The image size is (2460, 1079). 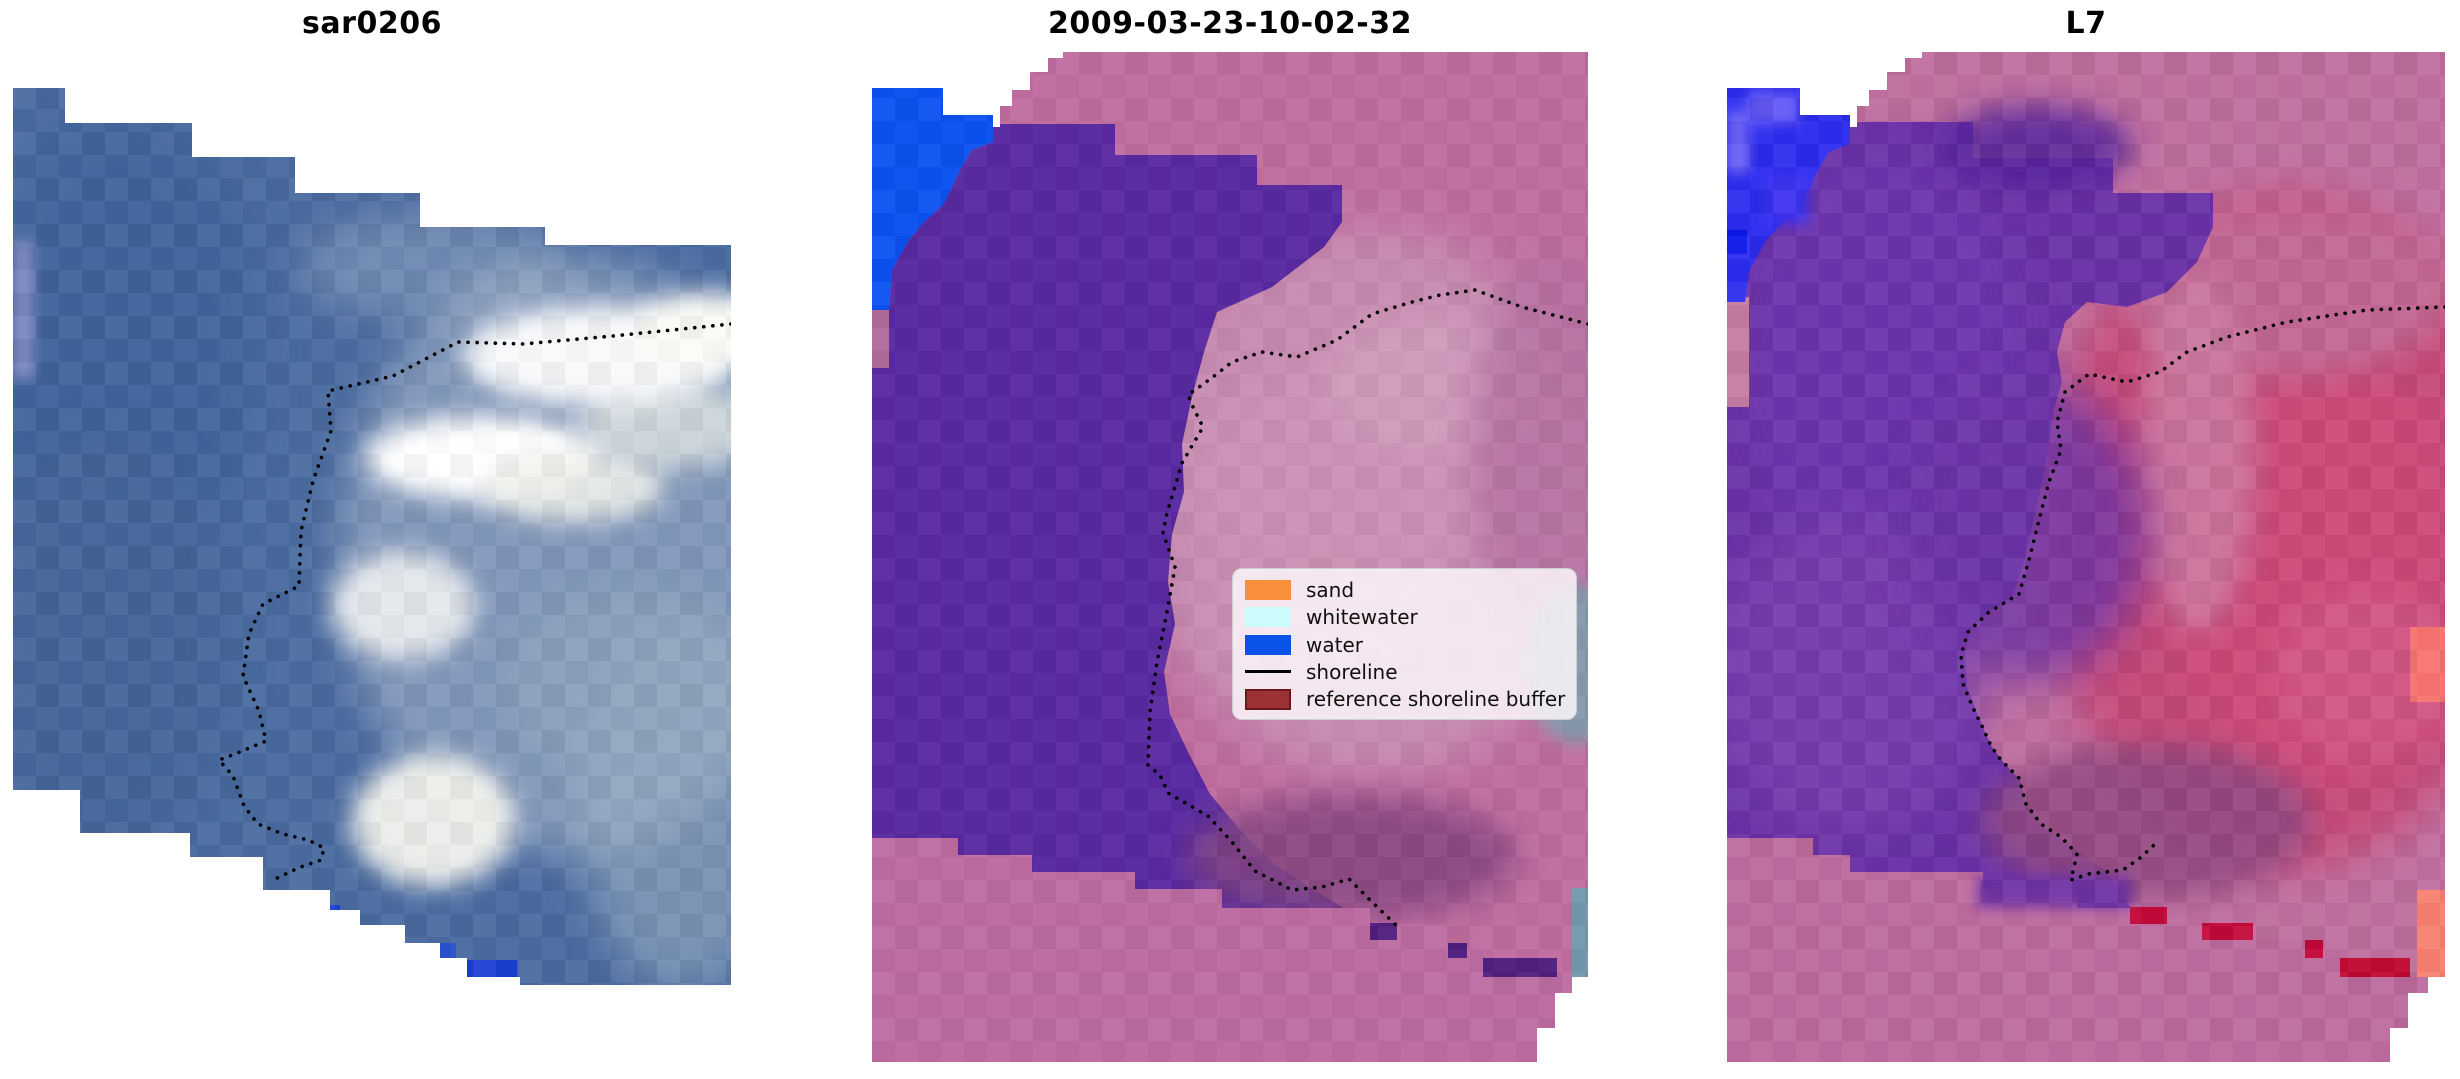 What do you see at coordinates (1404, 589) in the screenshot?
I see `legend-item-sand: sand` at bounding box center [1404, 589].